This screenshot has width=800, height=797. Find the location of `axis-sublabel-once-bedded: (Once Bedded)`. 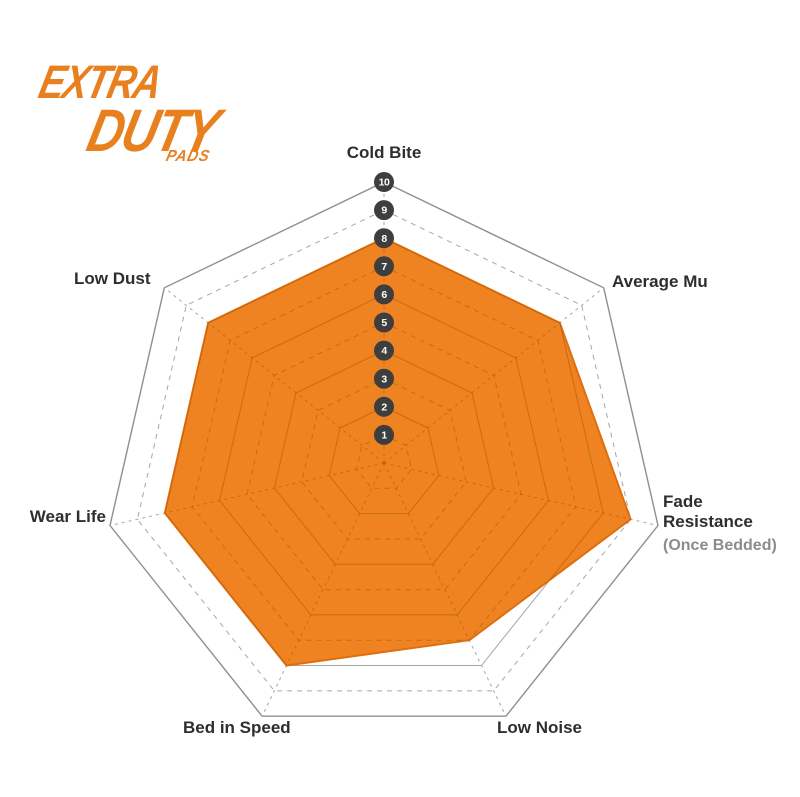

axis-sublabel-once-bedded: (Once Bedded) is located at coordinates (720, 545).